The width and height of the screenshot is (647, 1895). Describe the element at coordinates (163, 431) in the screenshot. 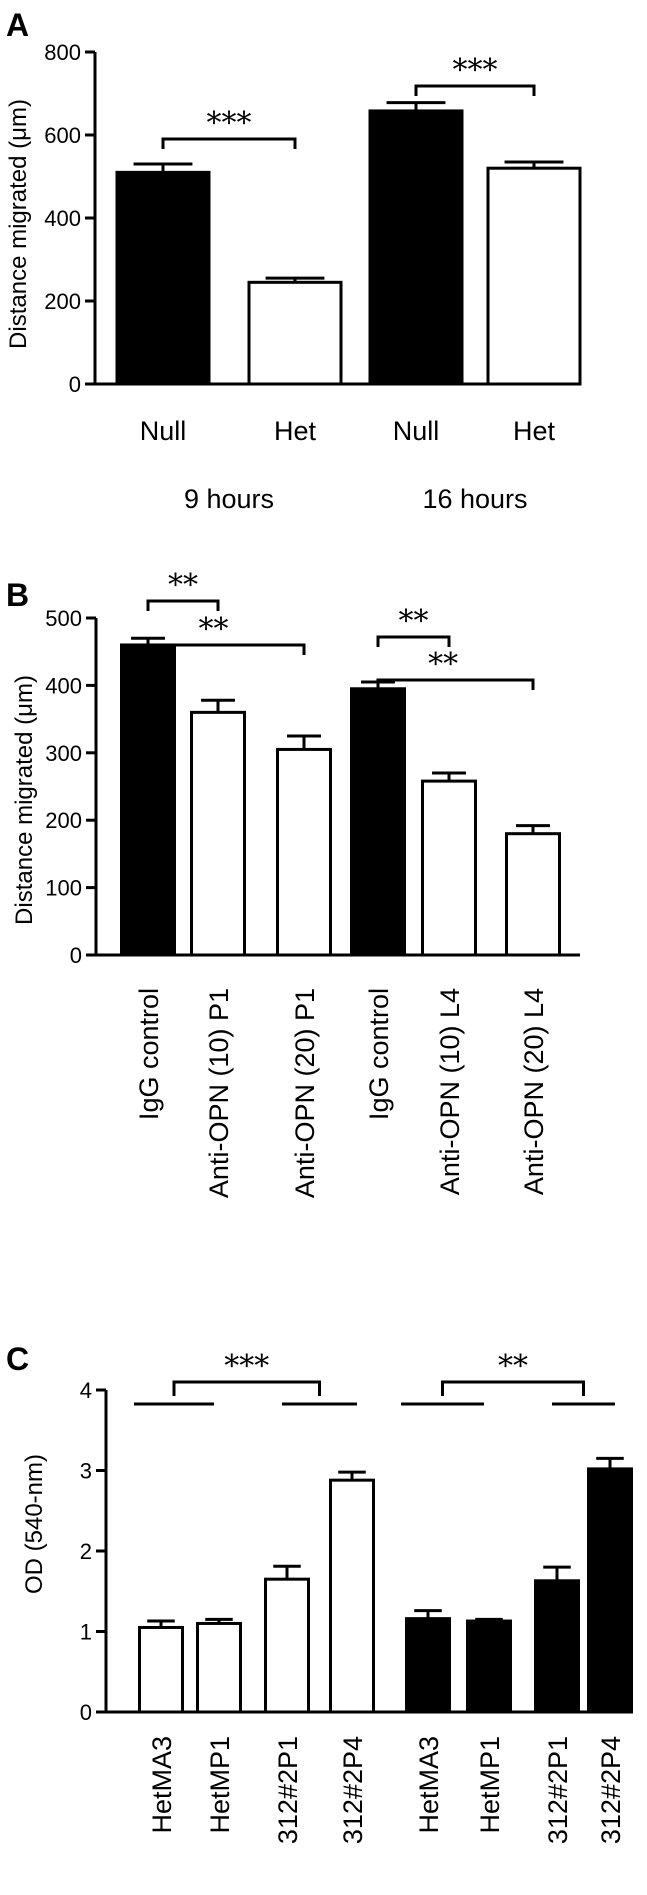

I see `panel-a-category-label-0: Null` at that location.